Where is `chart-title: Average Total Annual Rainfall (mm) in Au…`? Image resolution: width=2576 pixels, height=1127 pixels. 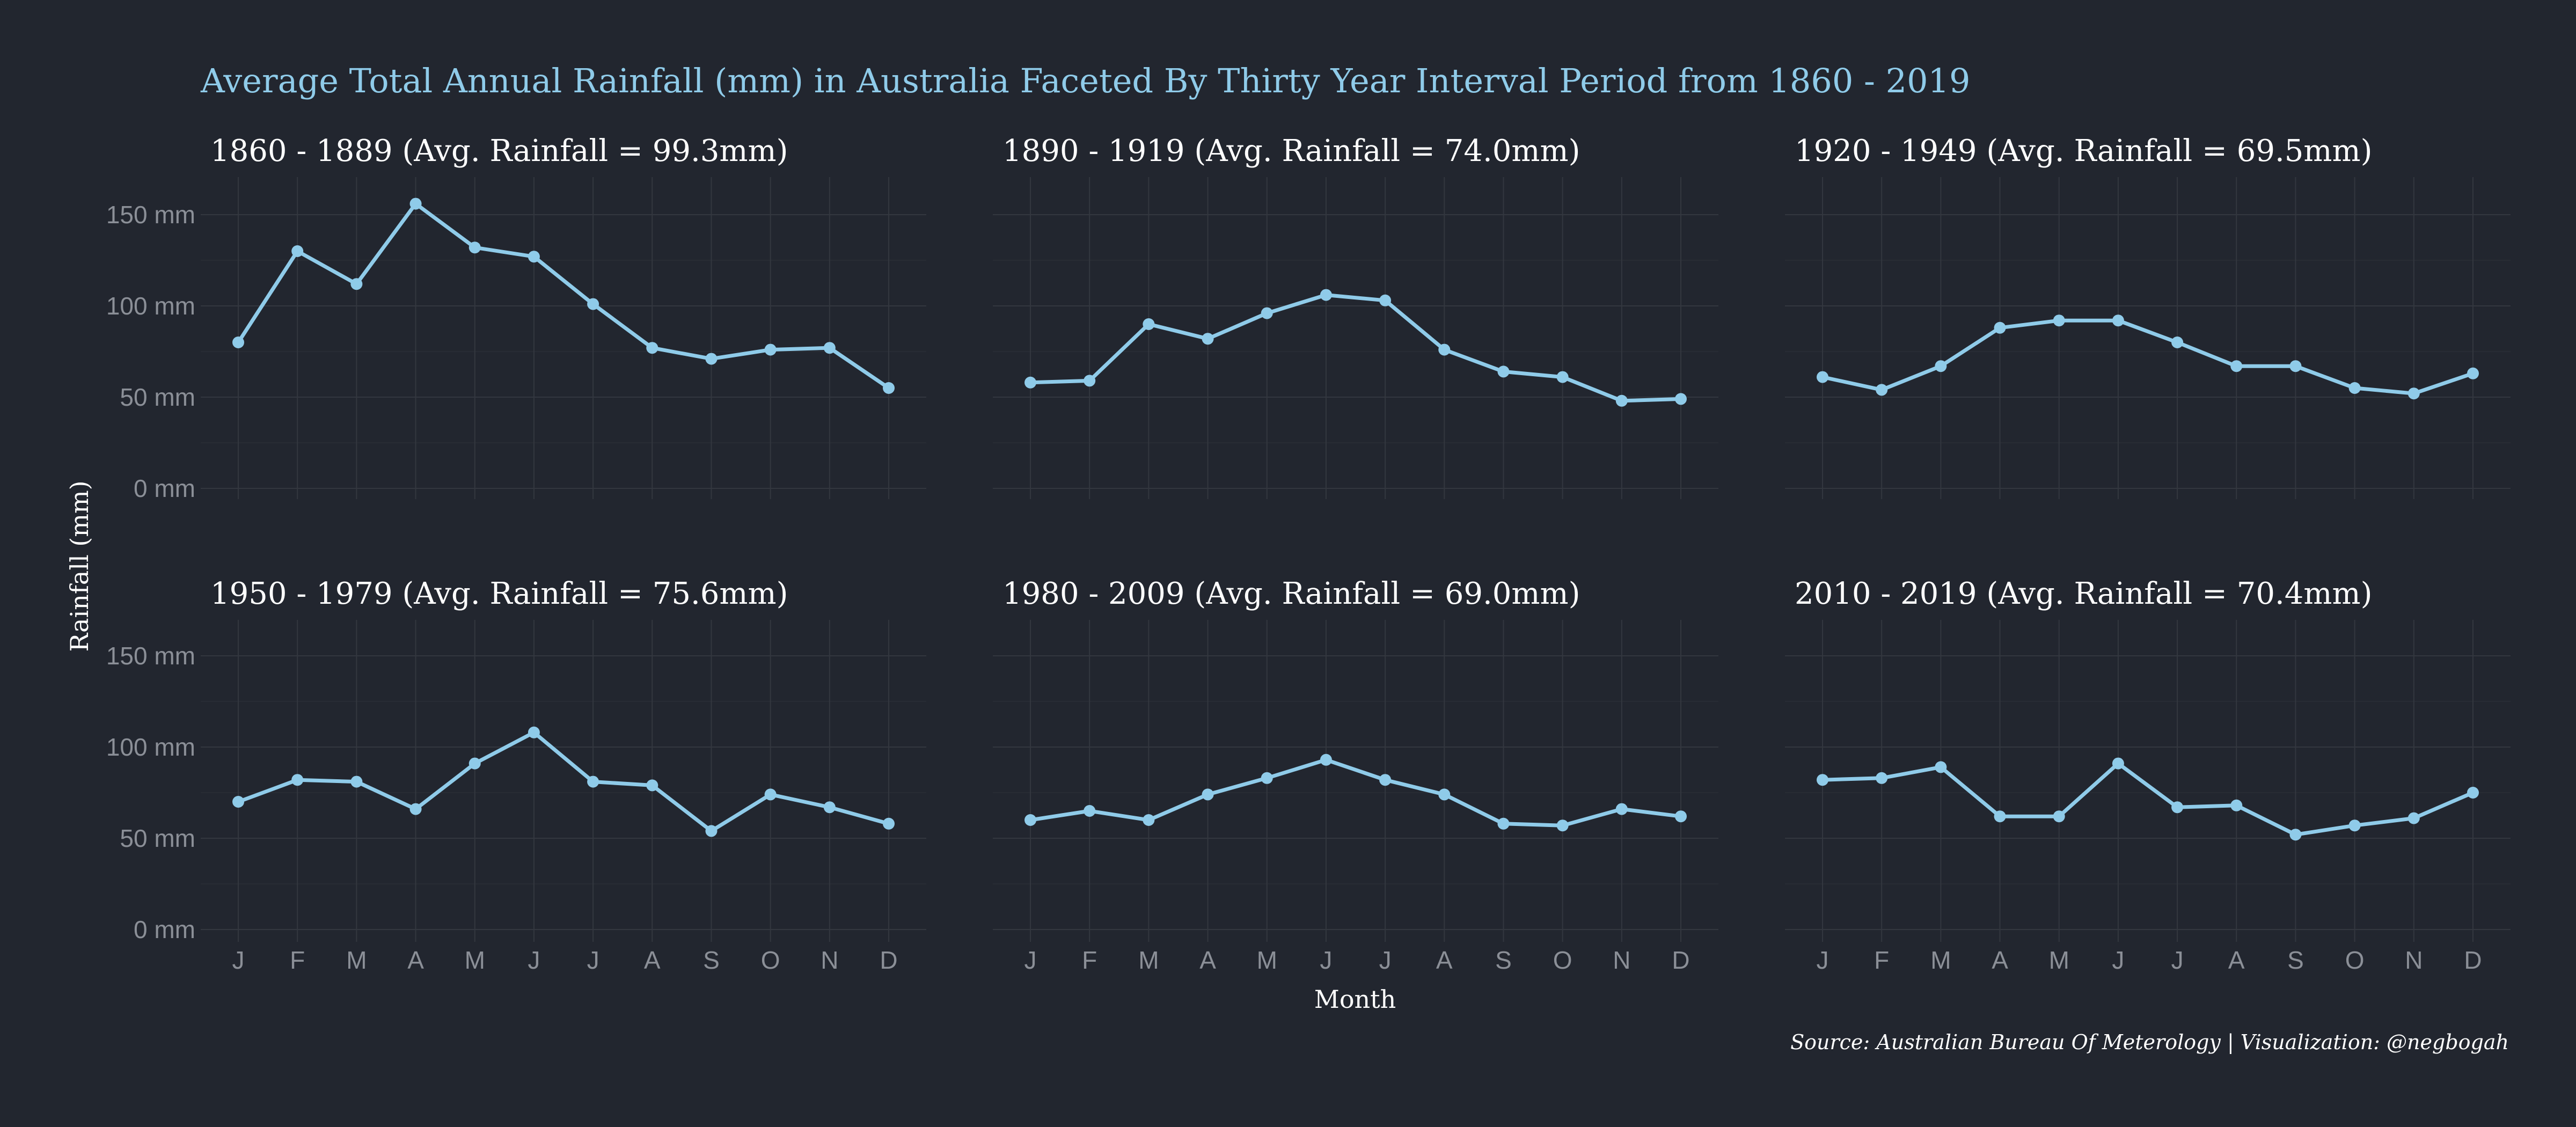
chart-title: Average Total Annual Rainfall (mm) in Au… is located at coordinates (1085, 80).